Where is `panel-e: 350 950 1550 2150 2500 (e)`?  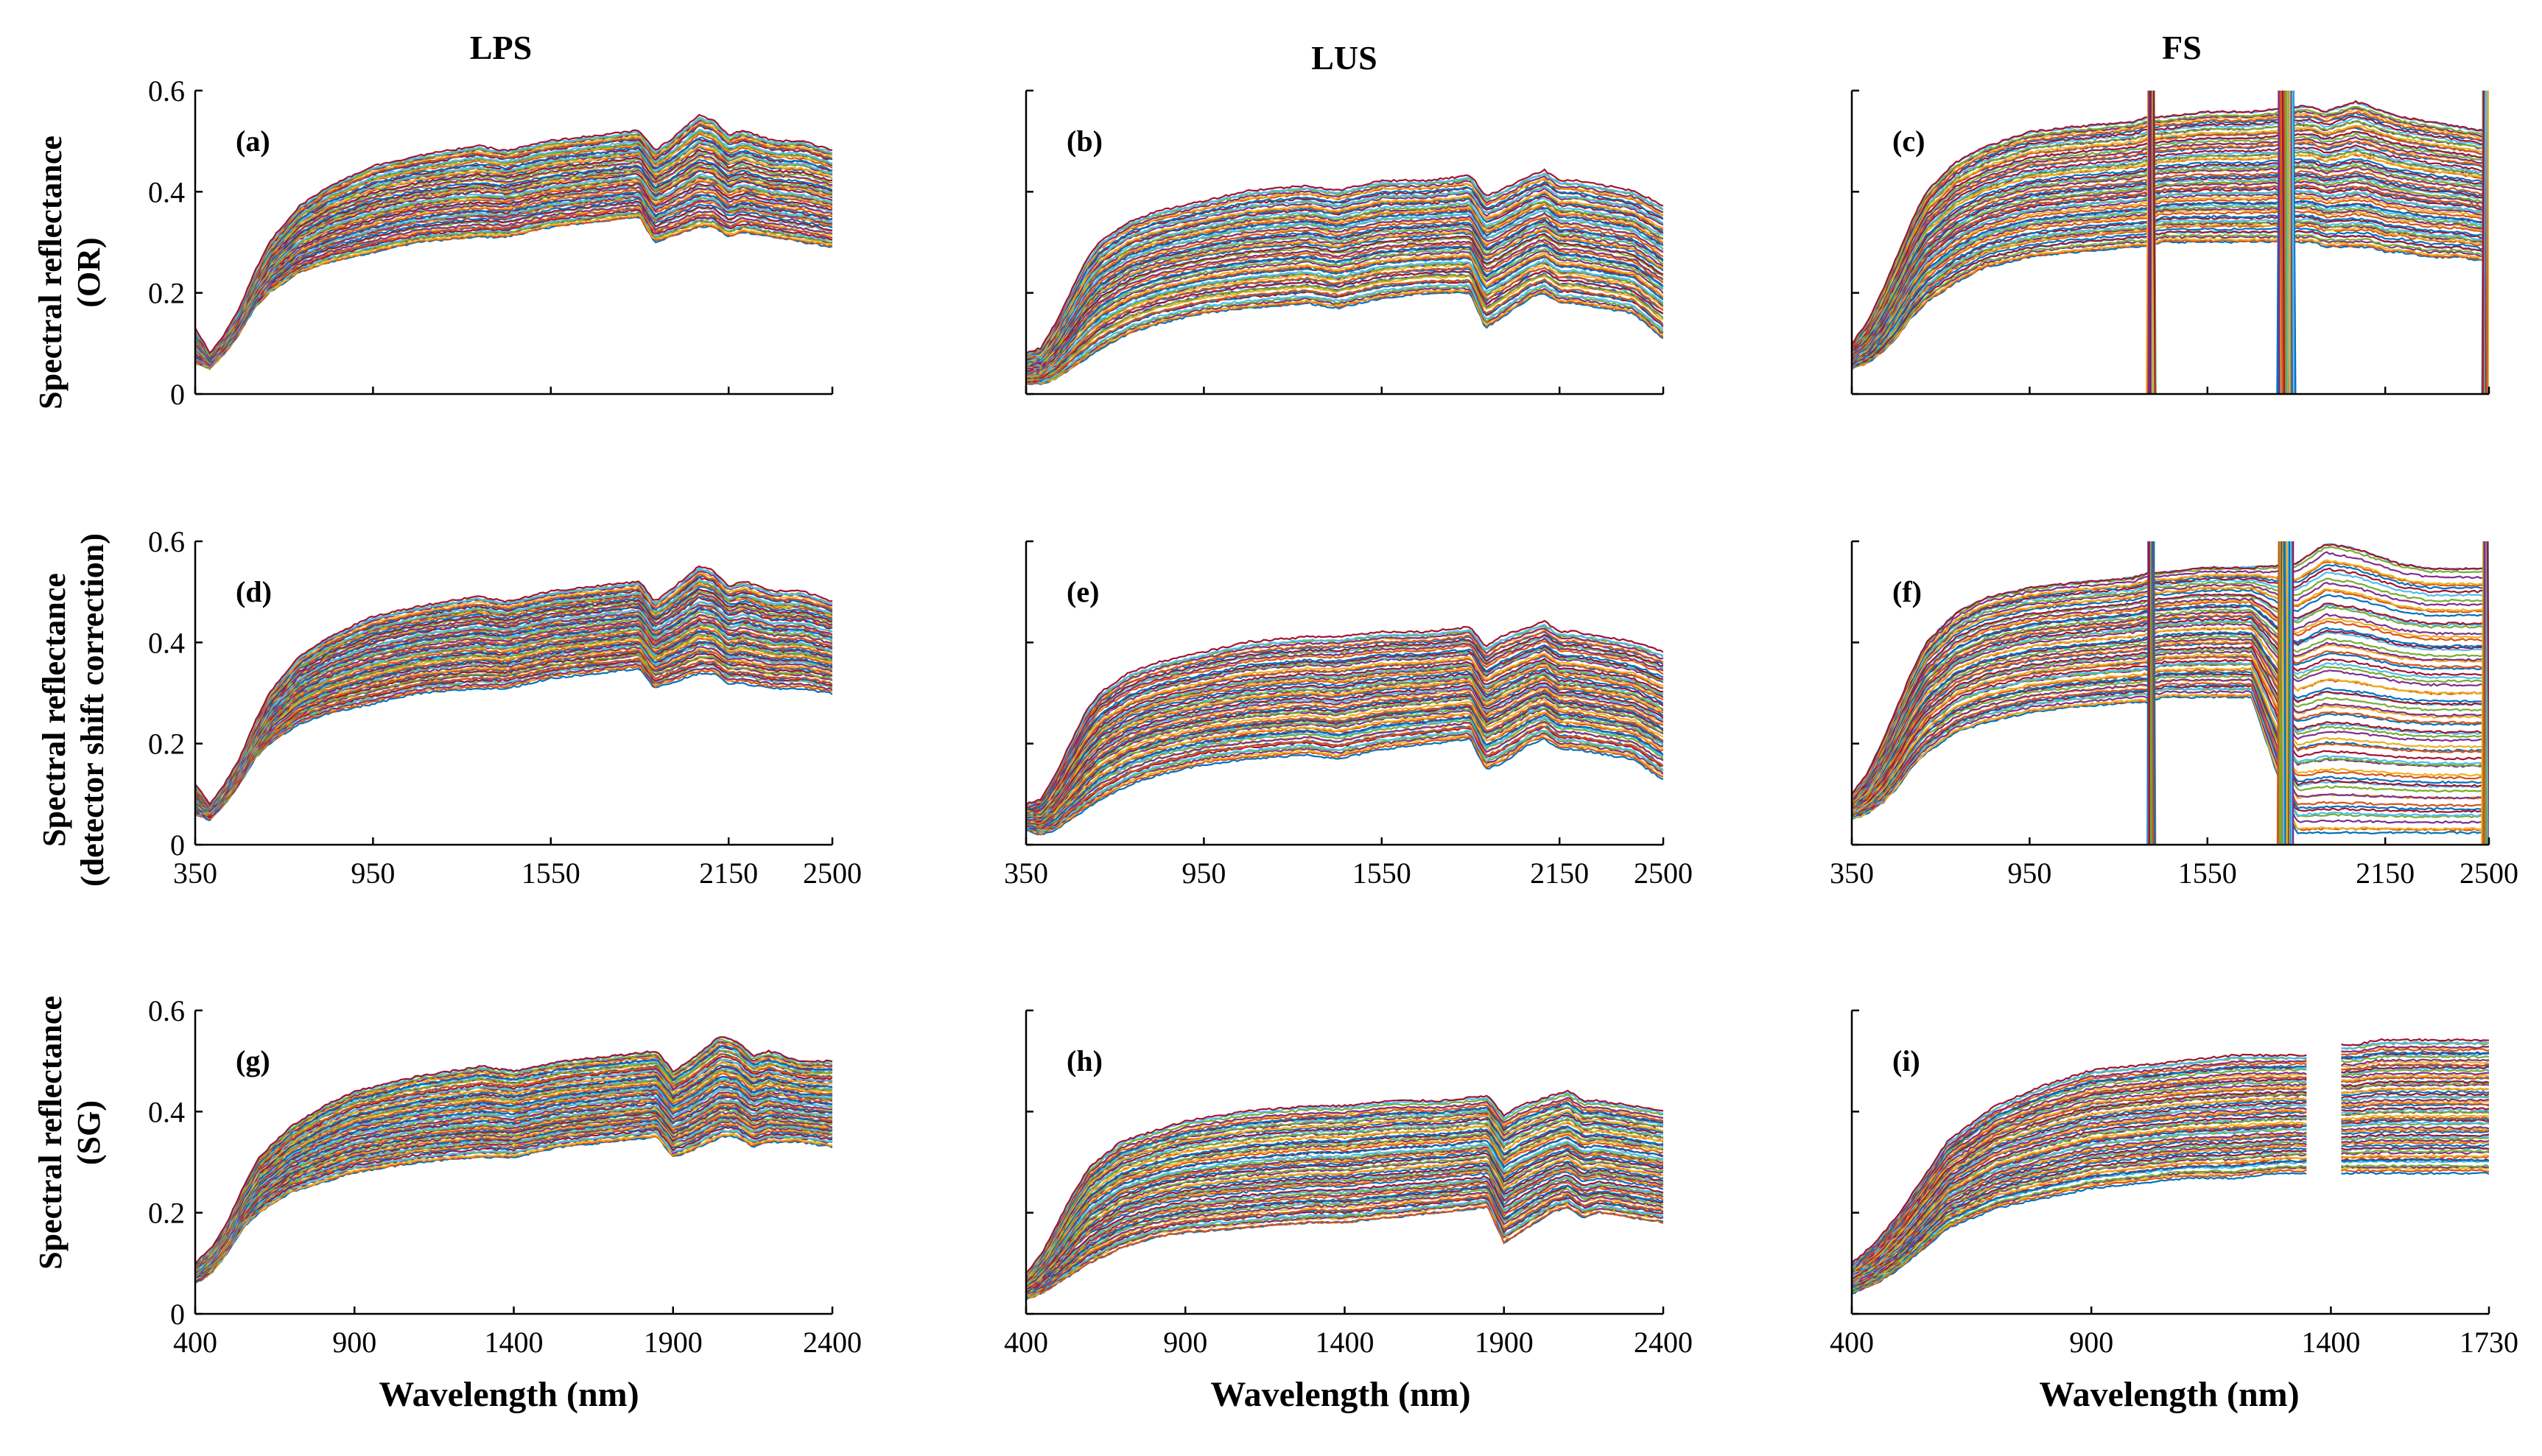
panel-e: 350 950 1550 2150 2500 (e) is located at coordinates (1348, 715).